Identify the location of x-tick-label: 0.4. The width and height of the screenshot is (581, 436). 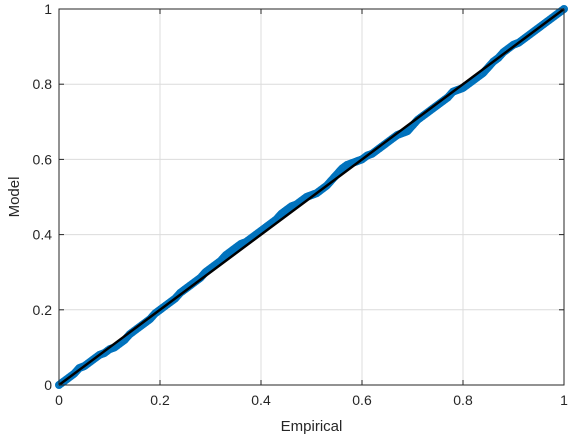
(261, 400).